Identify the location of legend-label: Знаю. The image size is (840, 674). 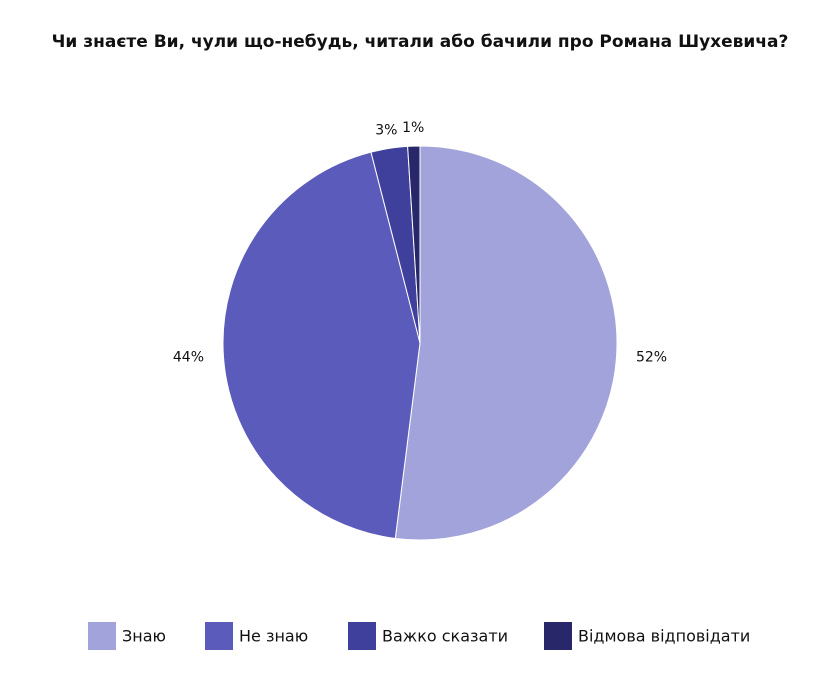
(144, 636).